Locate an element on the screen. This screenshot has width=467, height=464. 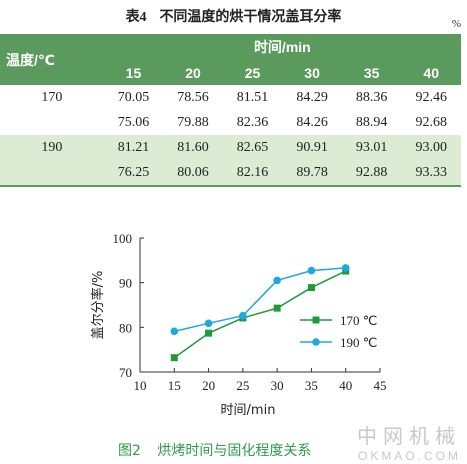
column-headers: 15 20 25 30 35 40 is located at coordinates (230, 72).